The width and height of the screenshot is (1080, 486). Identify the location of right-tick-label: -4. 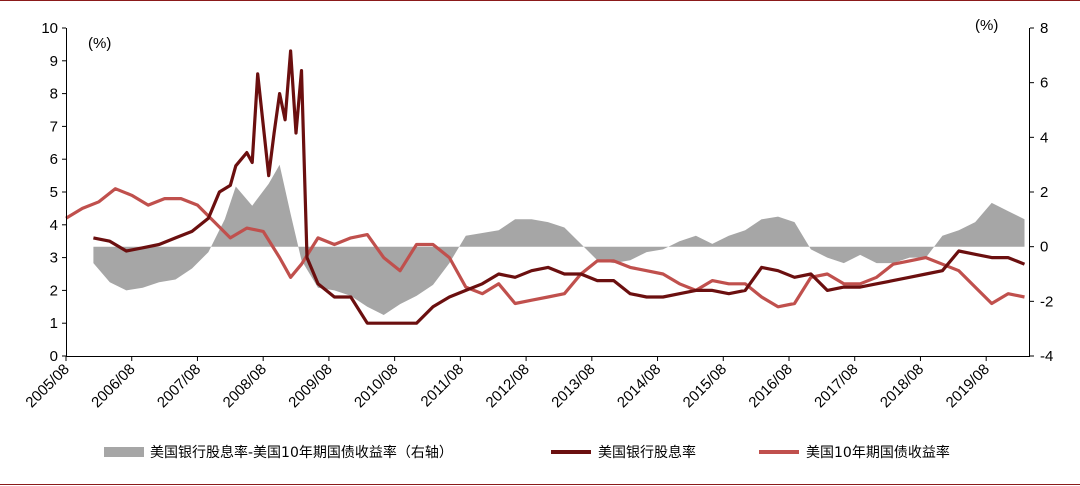
(1046, 356).